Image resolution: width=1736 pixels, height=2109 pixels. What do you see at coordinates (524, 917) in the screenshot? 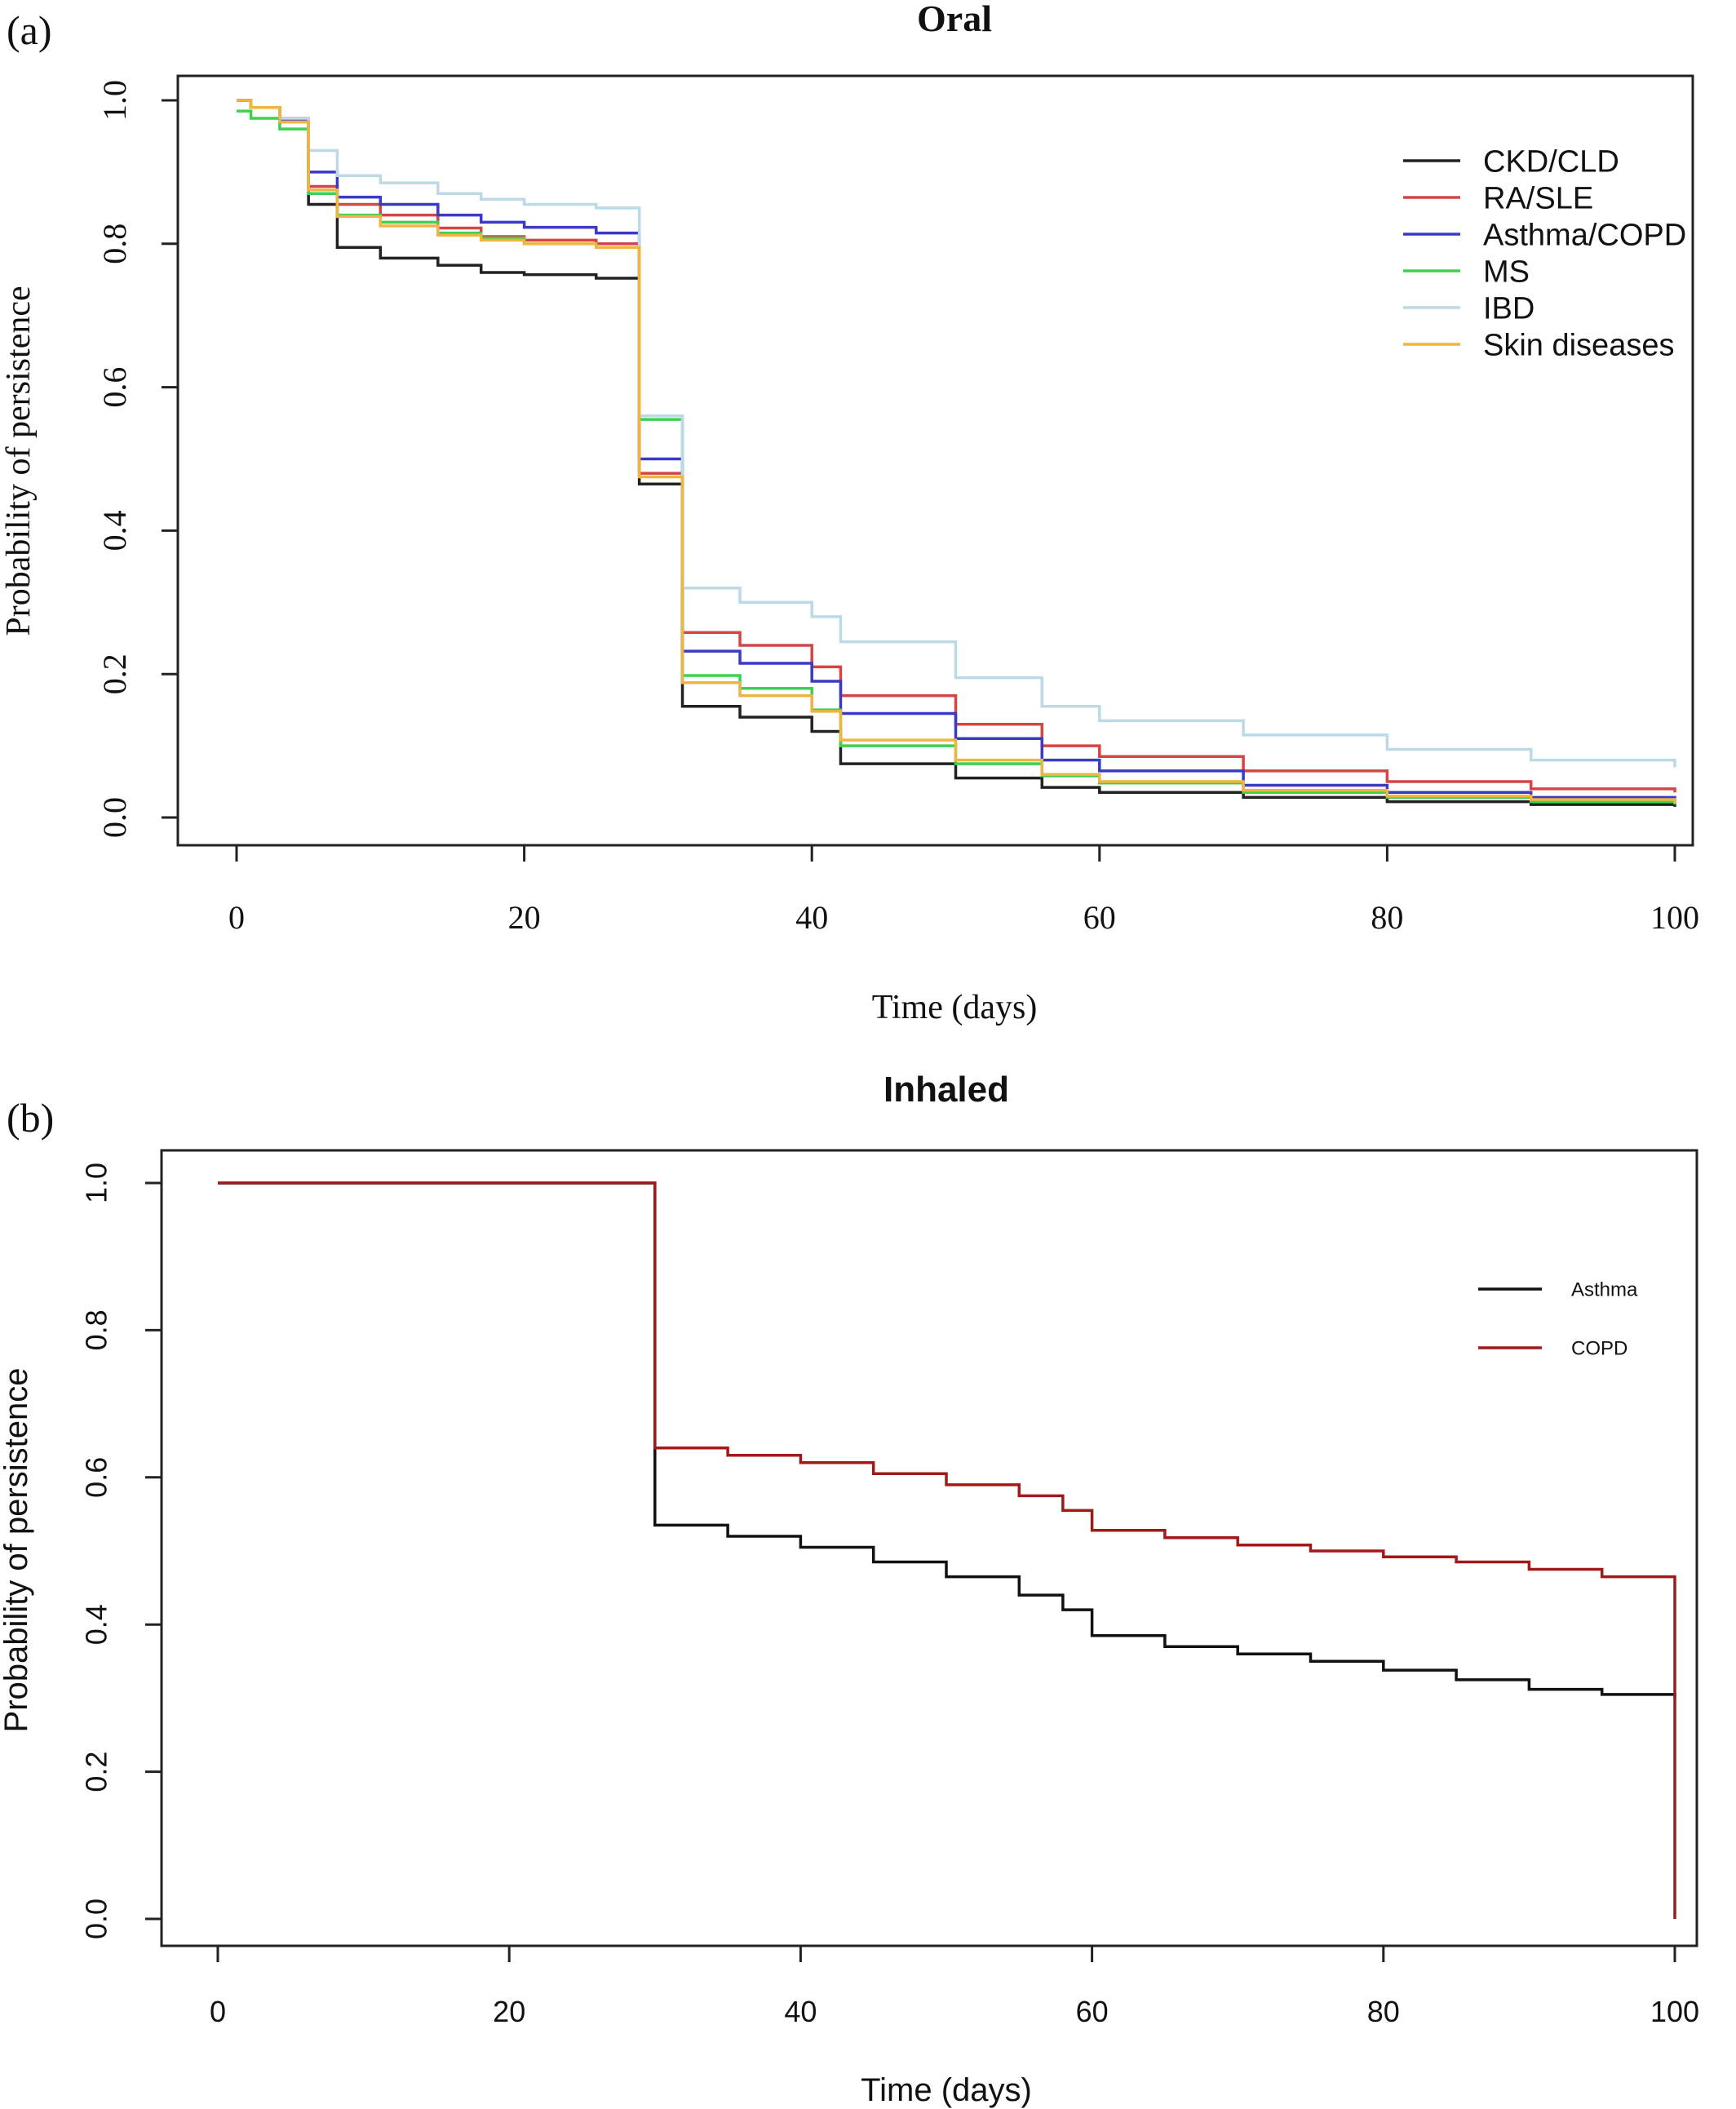
I see `oral-x-tick-label: 20` at bounding box center [524, 917].